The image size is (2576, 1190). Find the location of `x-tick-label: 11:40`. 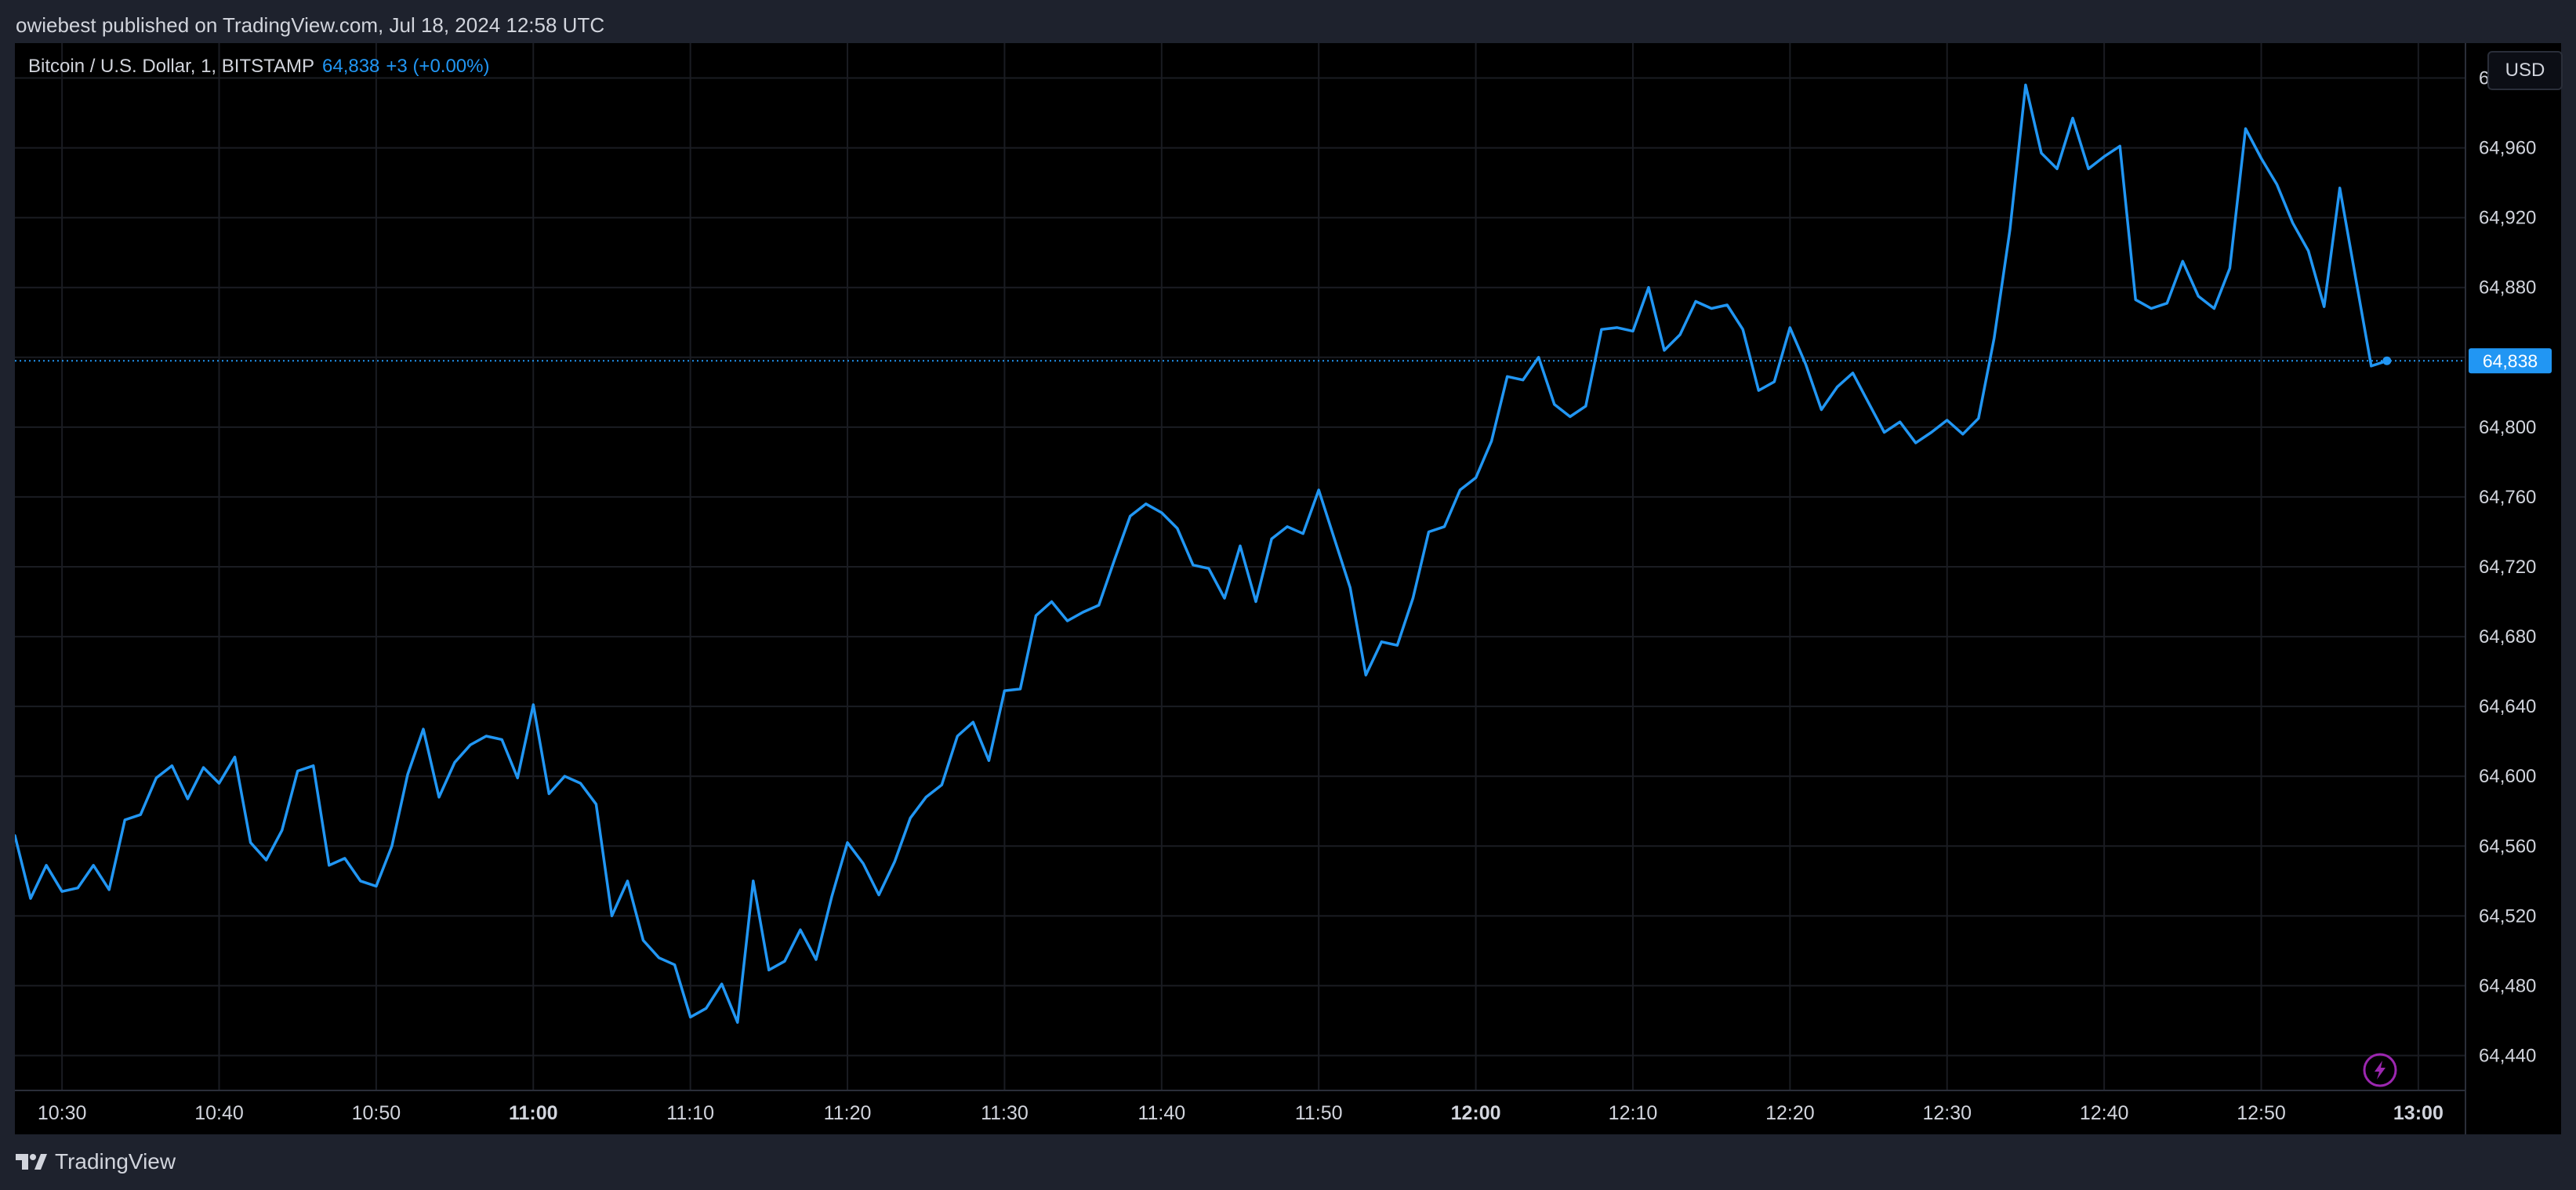

x-tick-label: 11:40 is located at coordinates (1161, 1113).